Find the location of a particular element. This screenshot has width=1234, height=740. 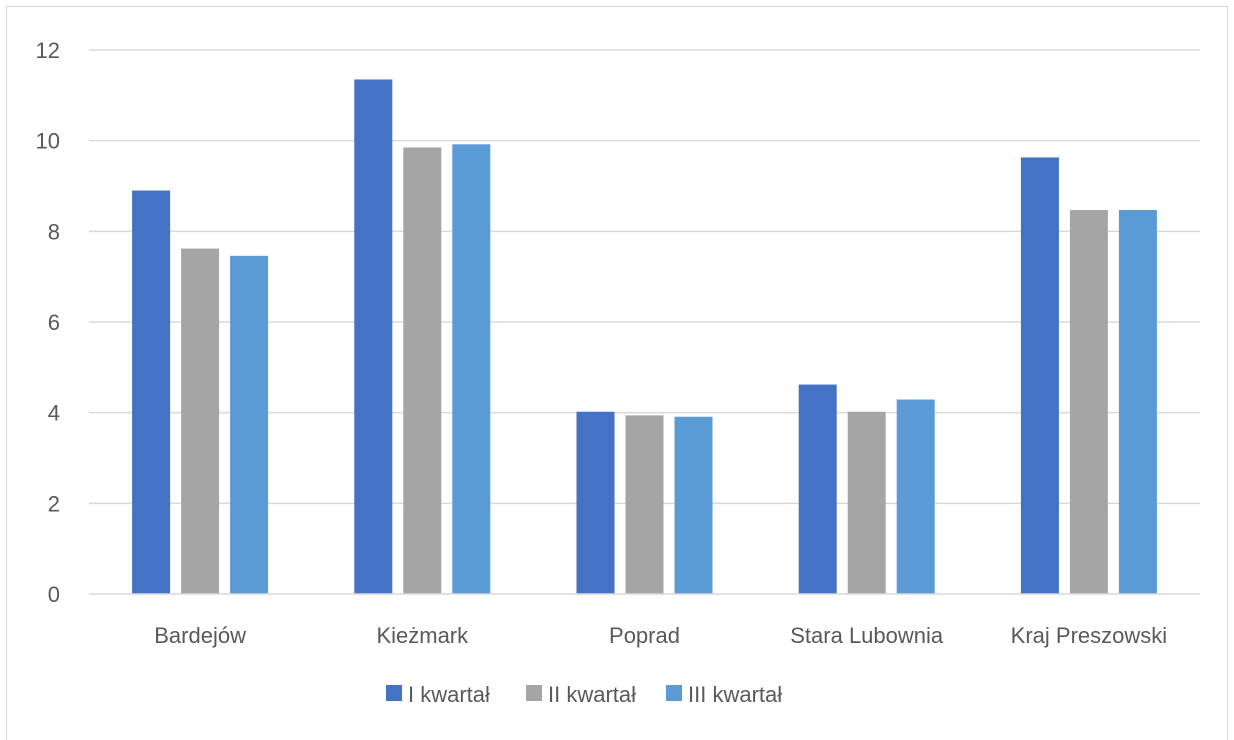

y-tick-label: 10 is located at coordinates (48, 141).